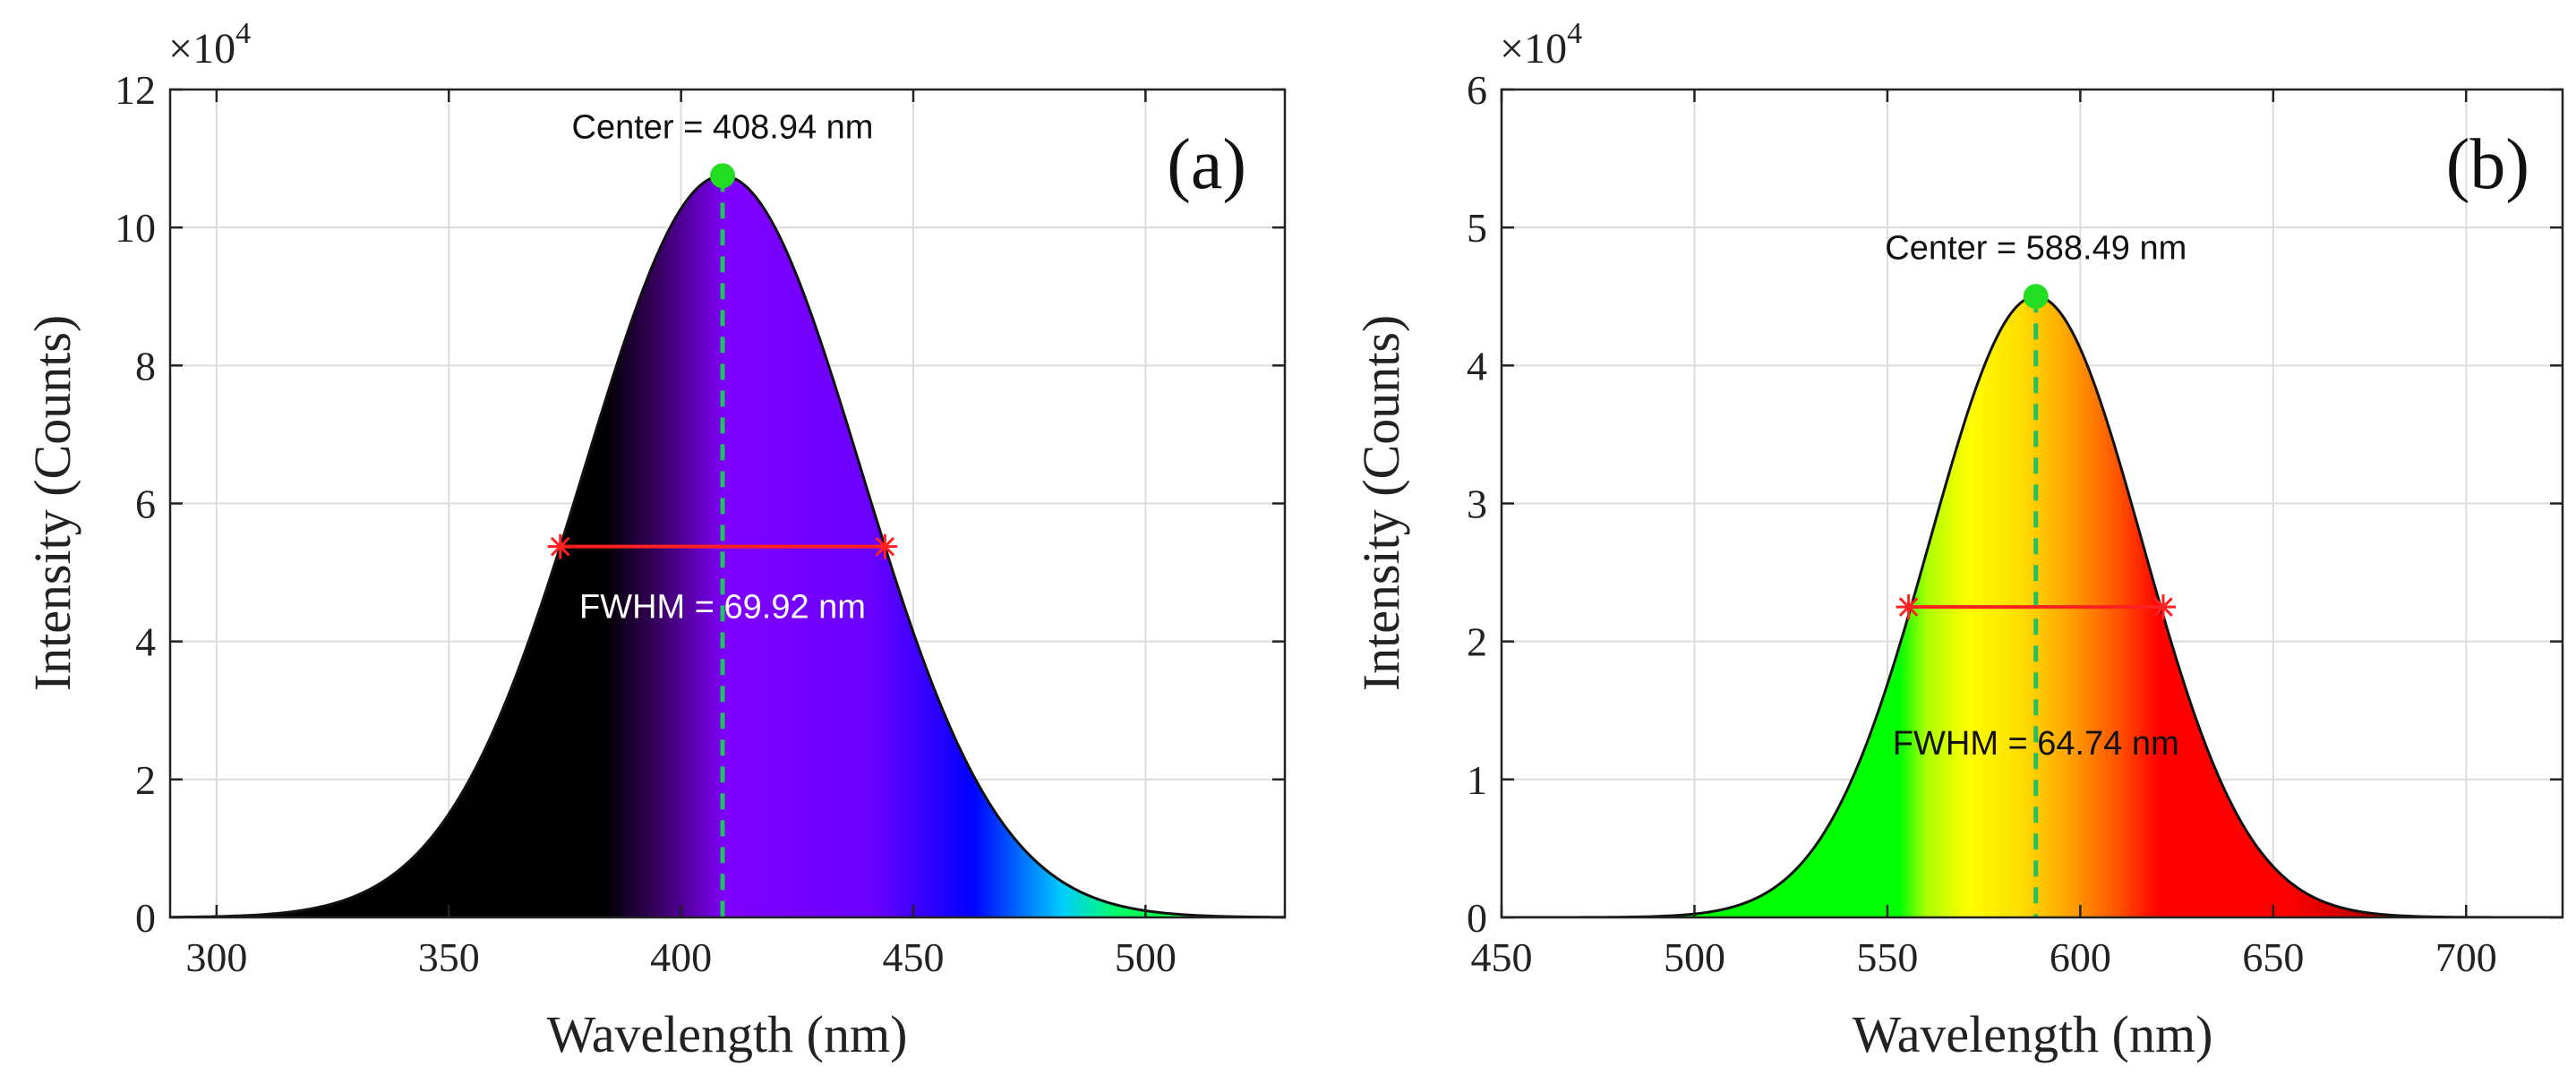  What do you see at coordinates (1381, 503) in the screenshot?
I see `y-axis-label-b: Intensity (Counts)` at bounding box center [1381, 503].